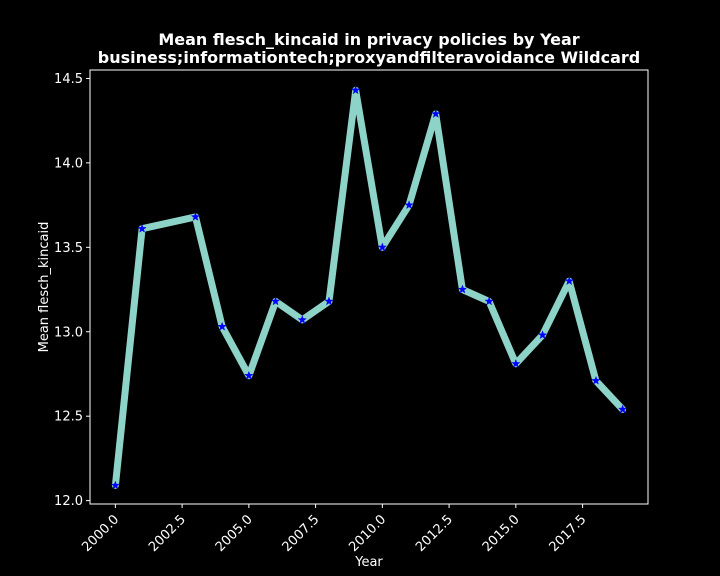  I want to click on y-tick-label: 14.5, so click(68, 79).